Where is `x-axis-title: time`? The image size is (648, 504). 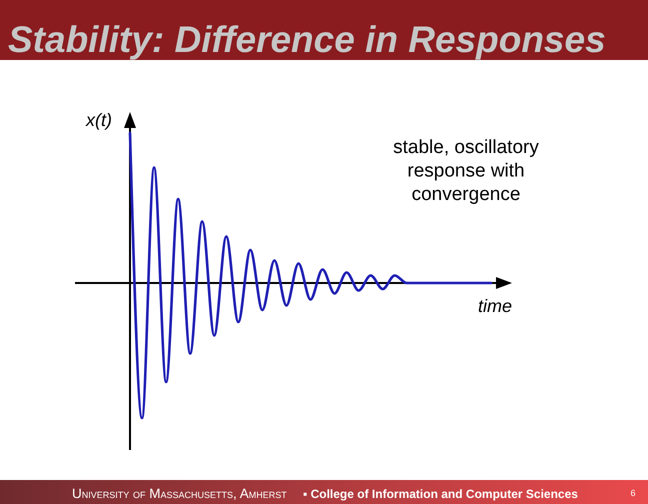 x-axis-title: time is located at coordinates (495, 306).